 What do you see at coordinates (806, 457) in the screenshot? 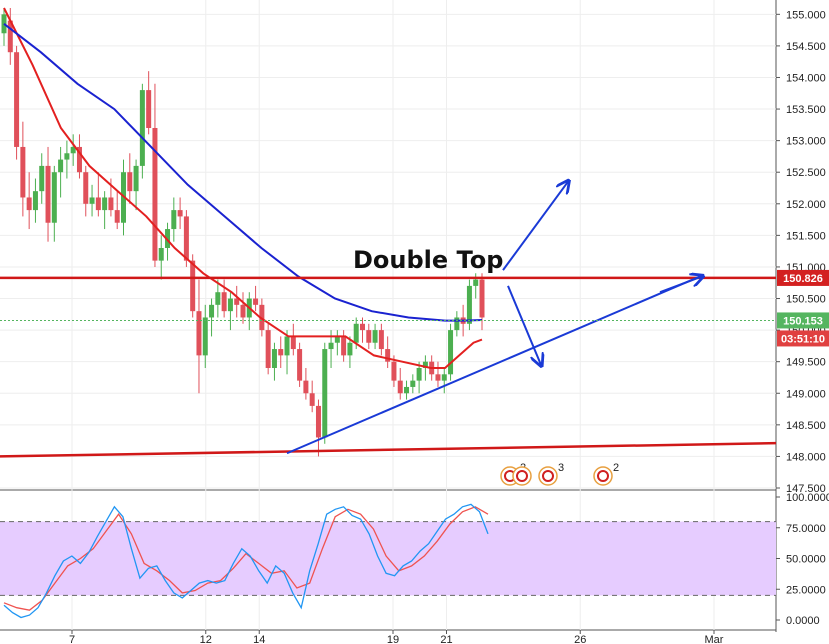
I see `y-tick-label: 148.000` at bounding box center [806, 457].